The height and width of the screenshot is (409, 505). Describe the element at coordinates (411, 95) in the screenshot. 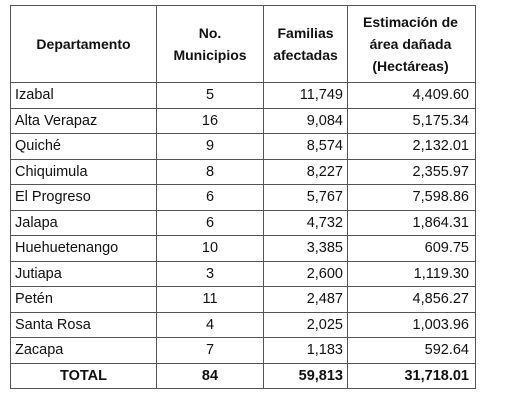

I see `table-cell: 4,409.60` at that location.